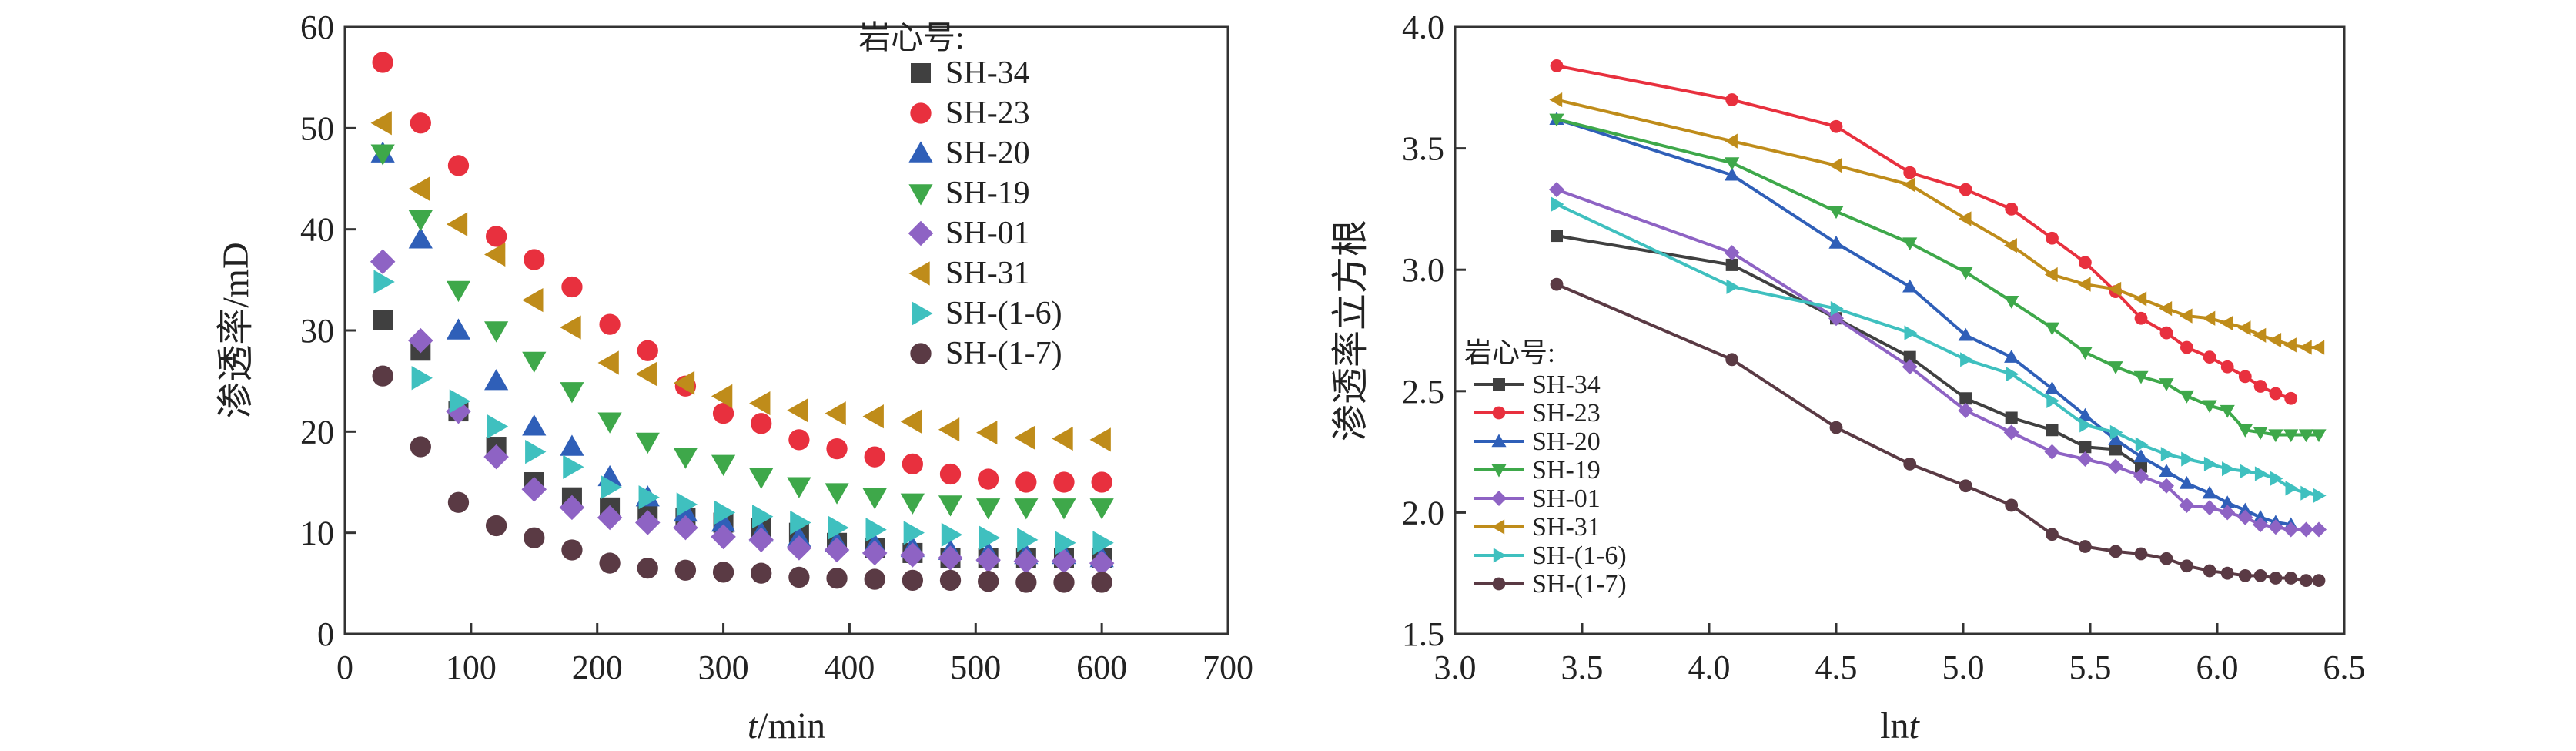  What do you see at coordinates (912, 38) in the screenshot?
I see `legend-title: 岩心号:` at bounding box center [912, 38].